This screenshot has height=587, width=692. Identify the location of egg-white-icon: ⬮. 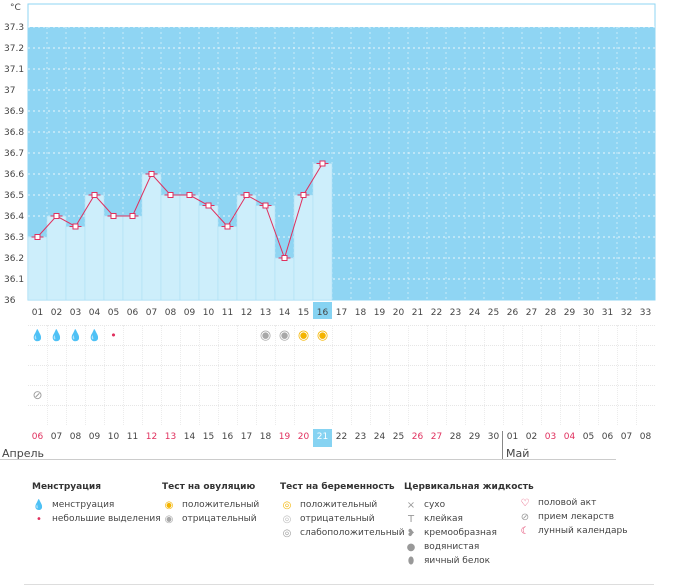
(411, 561).